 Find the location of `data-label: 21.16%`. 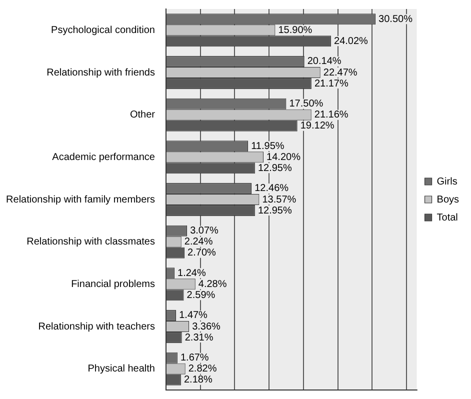

data-label: 21.16% is located at coordinates (331, 115).